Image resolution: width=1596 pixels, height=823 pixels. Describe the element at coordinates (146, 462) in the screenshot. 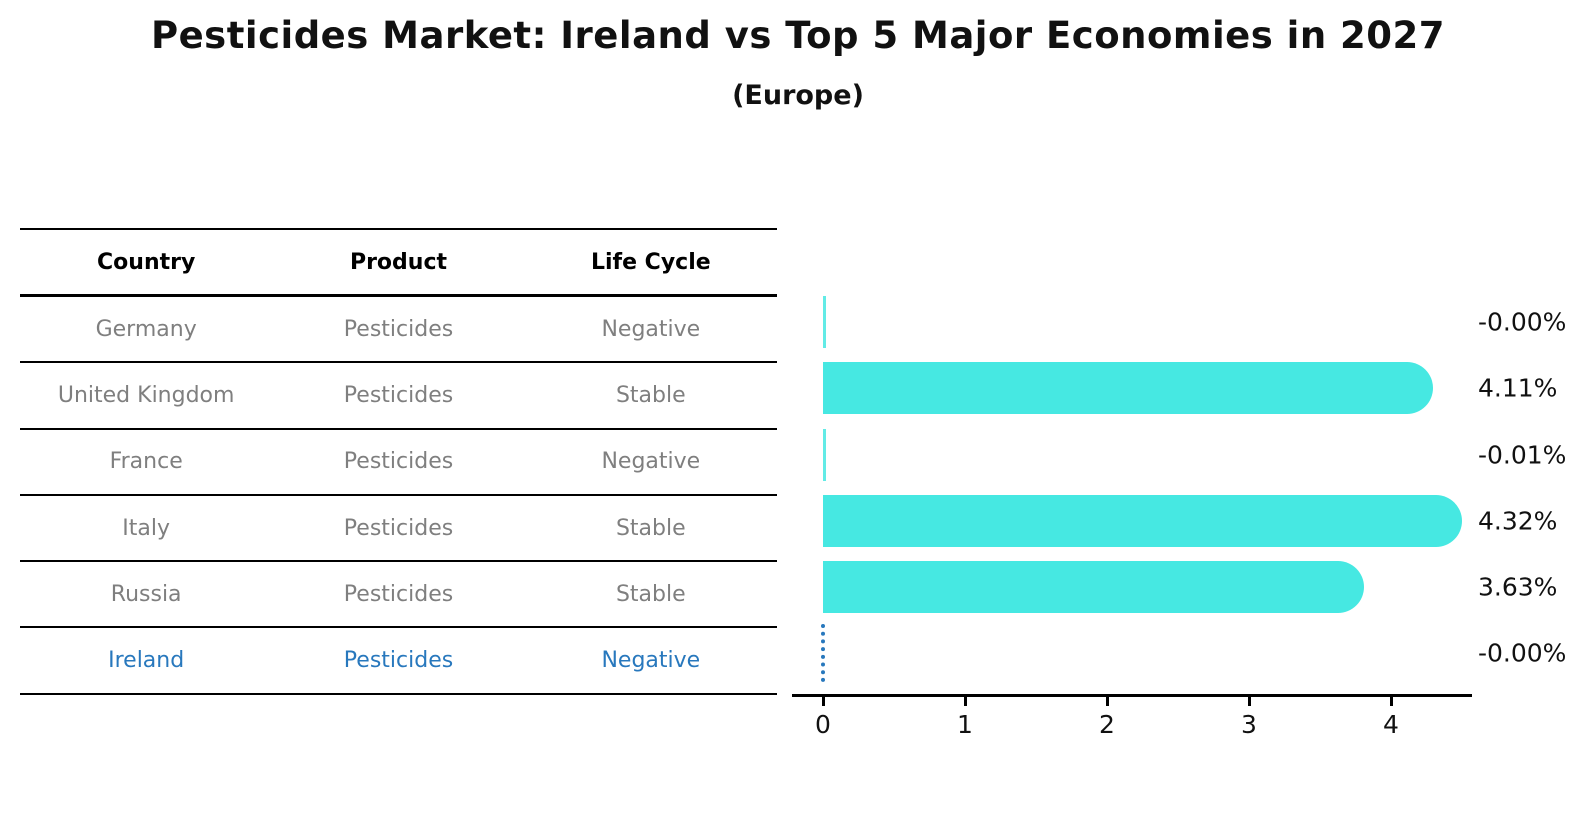

I see `cell-country: France` at that location.